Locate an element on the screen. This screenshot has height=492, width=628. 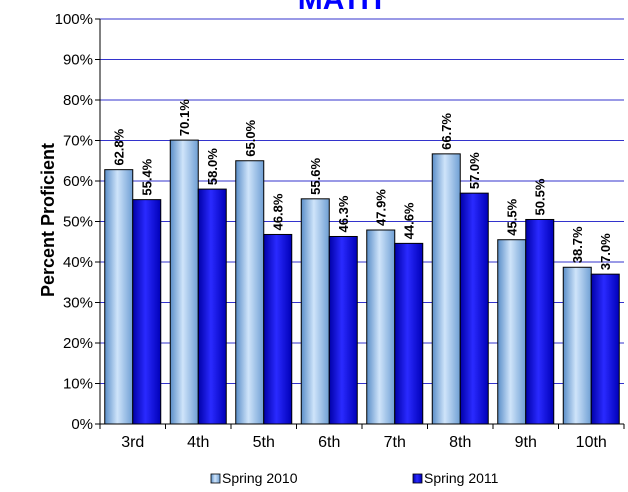
legend-item-spring-2010: Spring 2010 is located at coordinates (254, 478).